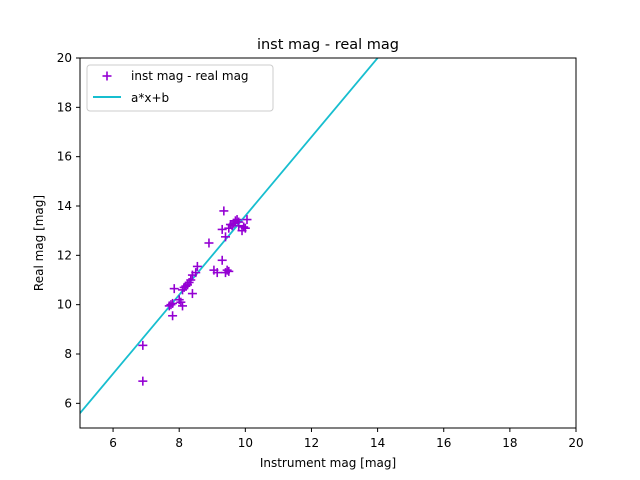 The width and height of the screenshot is (640, 480). Describe the element at coordinates (179, 443) in the screenshot. I see `x-tick-label: 8` at that location.